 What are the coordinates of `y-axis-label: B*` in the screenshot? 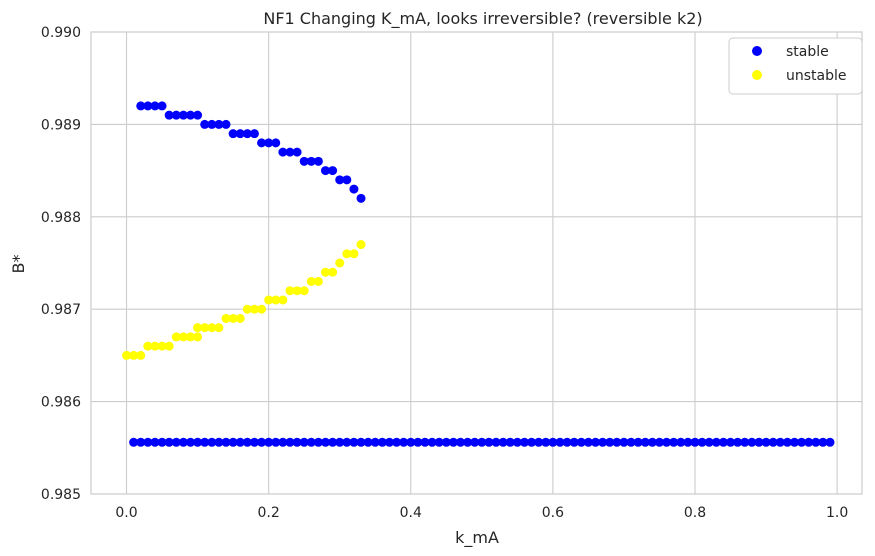 It's located at (18, 264).